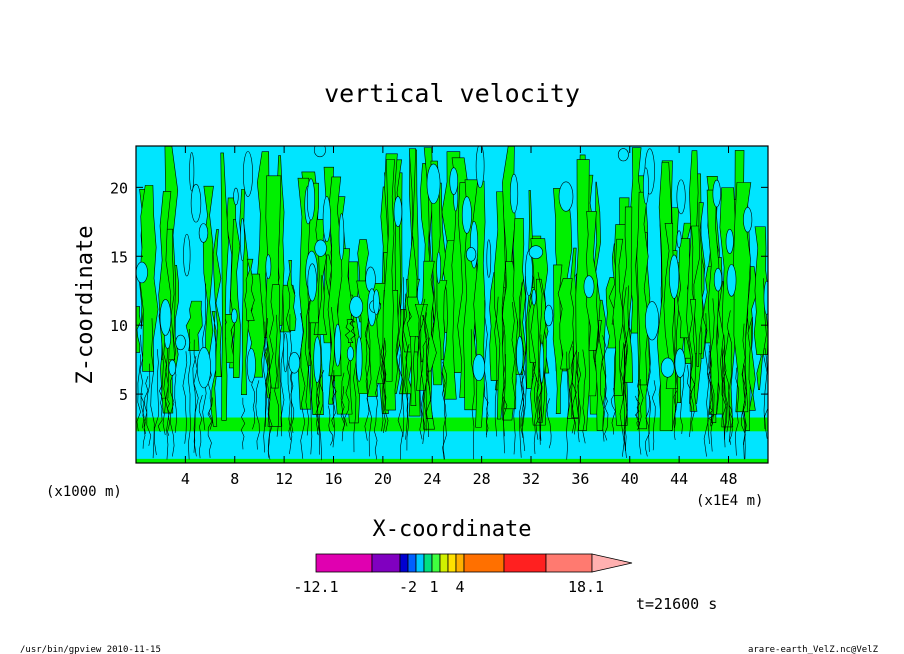 The width and height of the screenshot is (904, 654). Describe the element at coordinates (459, 587) in the screenshot. I see `colorbar-label: 4` at that location.